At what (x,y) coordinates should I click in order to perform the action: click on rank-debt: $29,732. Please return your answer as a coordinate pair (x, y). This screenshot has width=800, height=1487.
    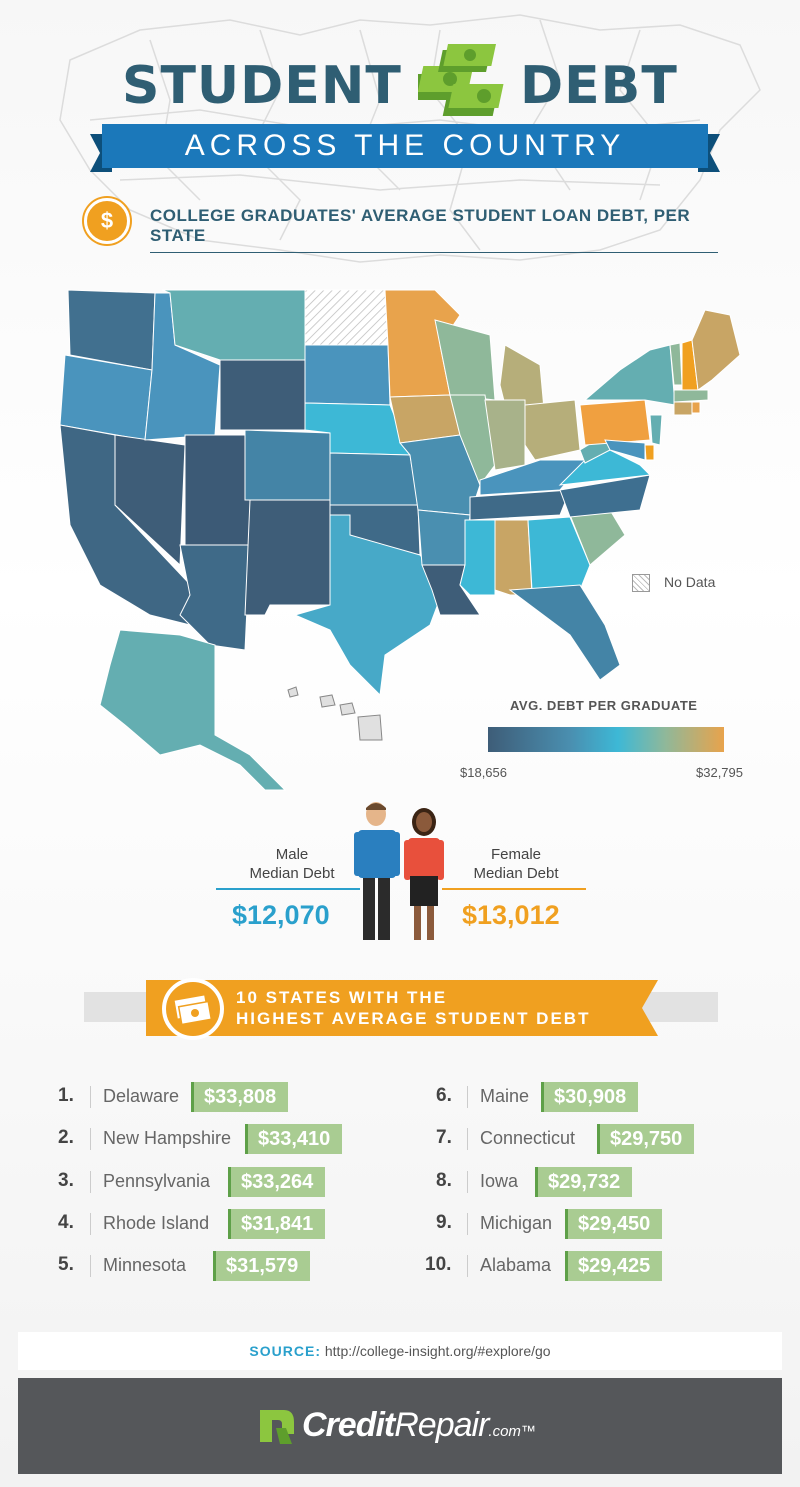
    Looking at the image, I should click on (584, 1182).